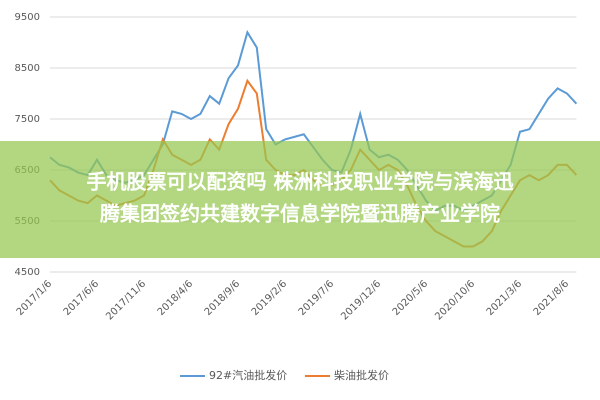  Describe the element at coordinates (27, 68) in the screenshot. I see `y-tick-label: 8500` at that location.